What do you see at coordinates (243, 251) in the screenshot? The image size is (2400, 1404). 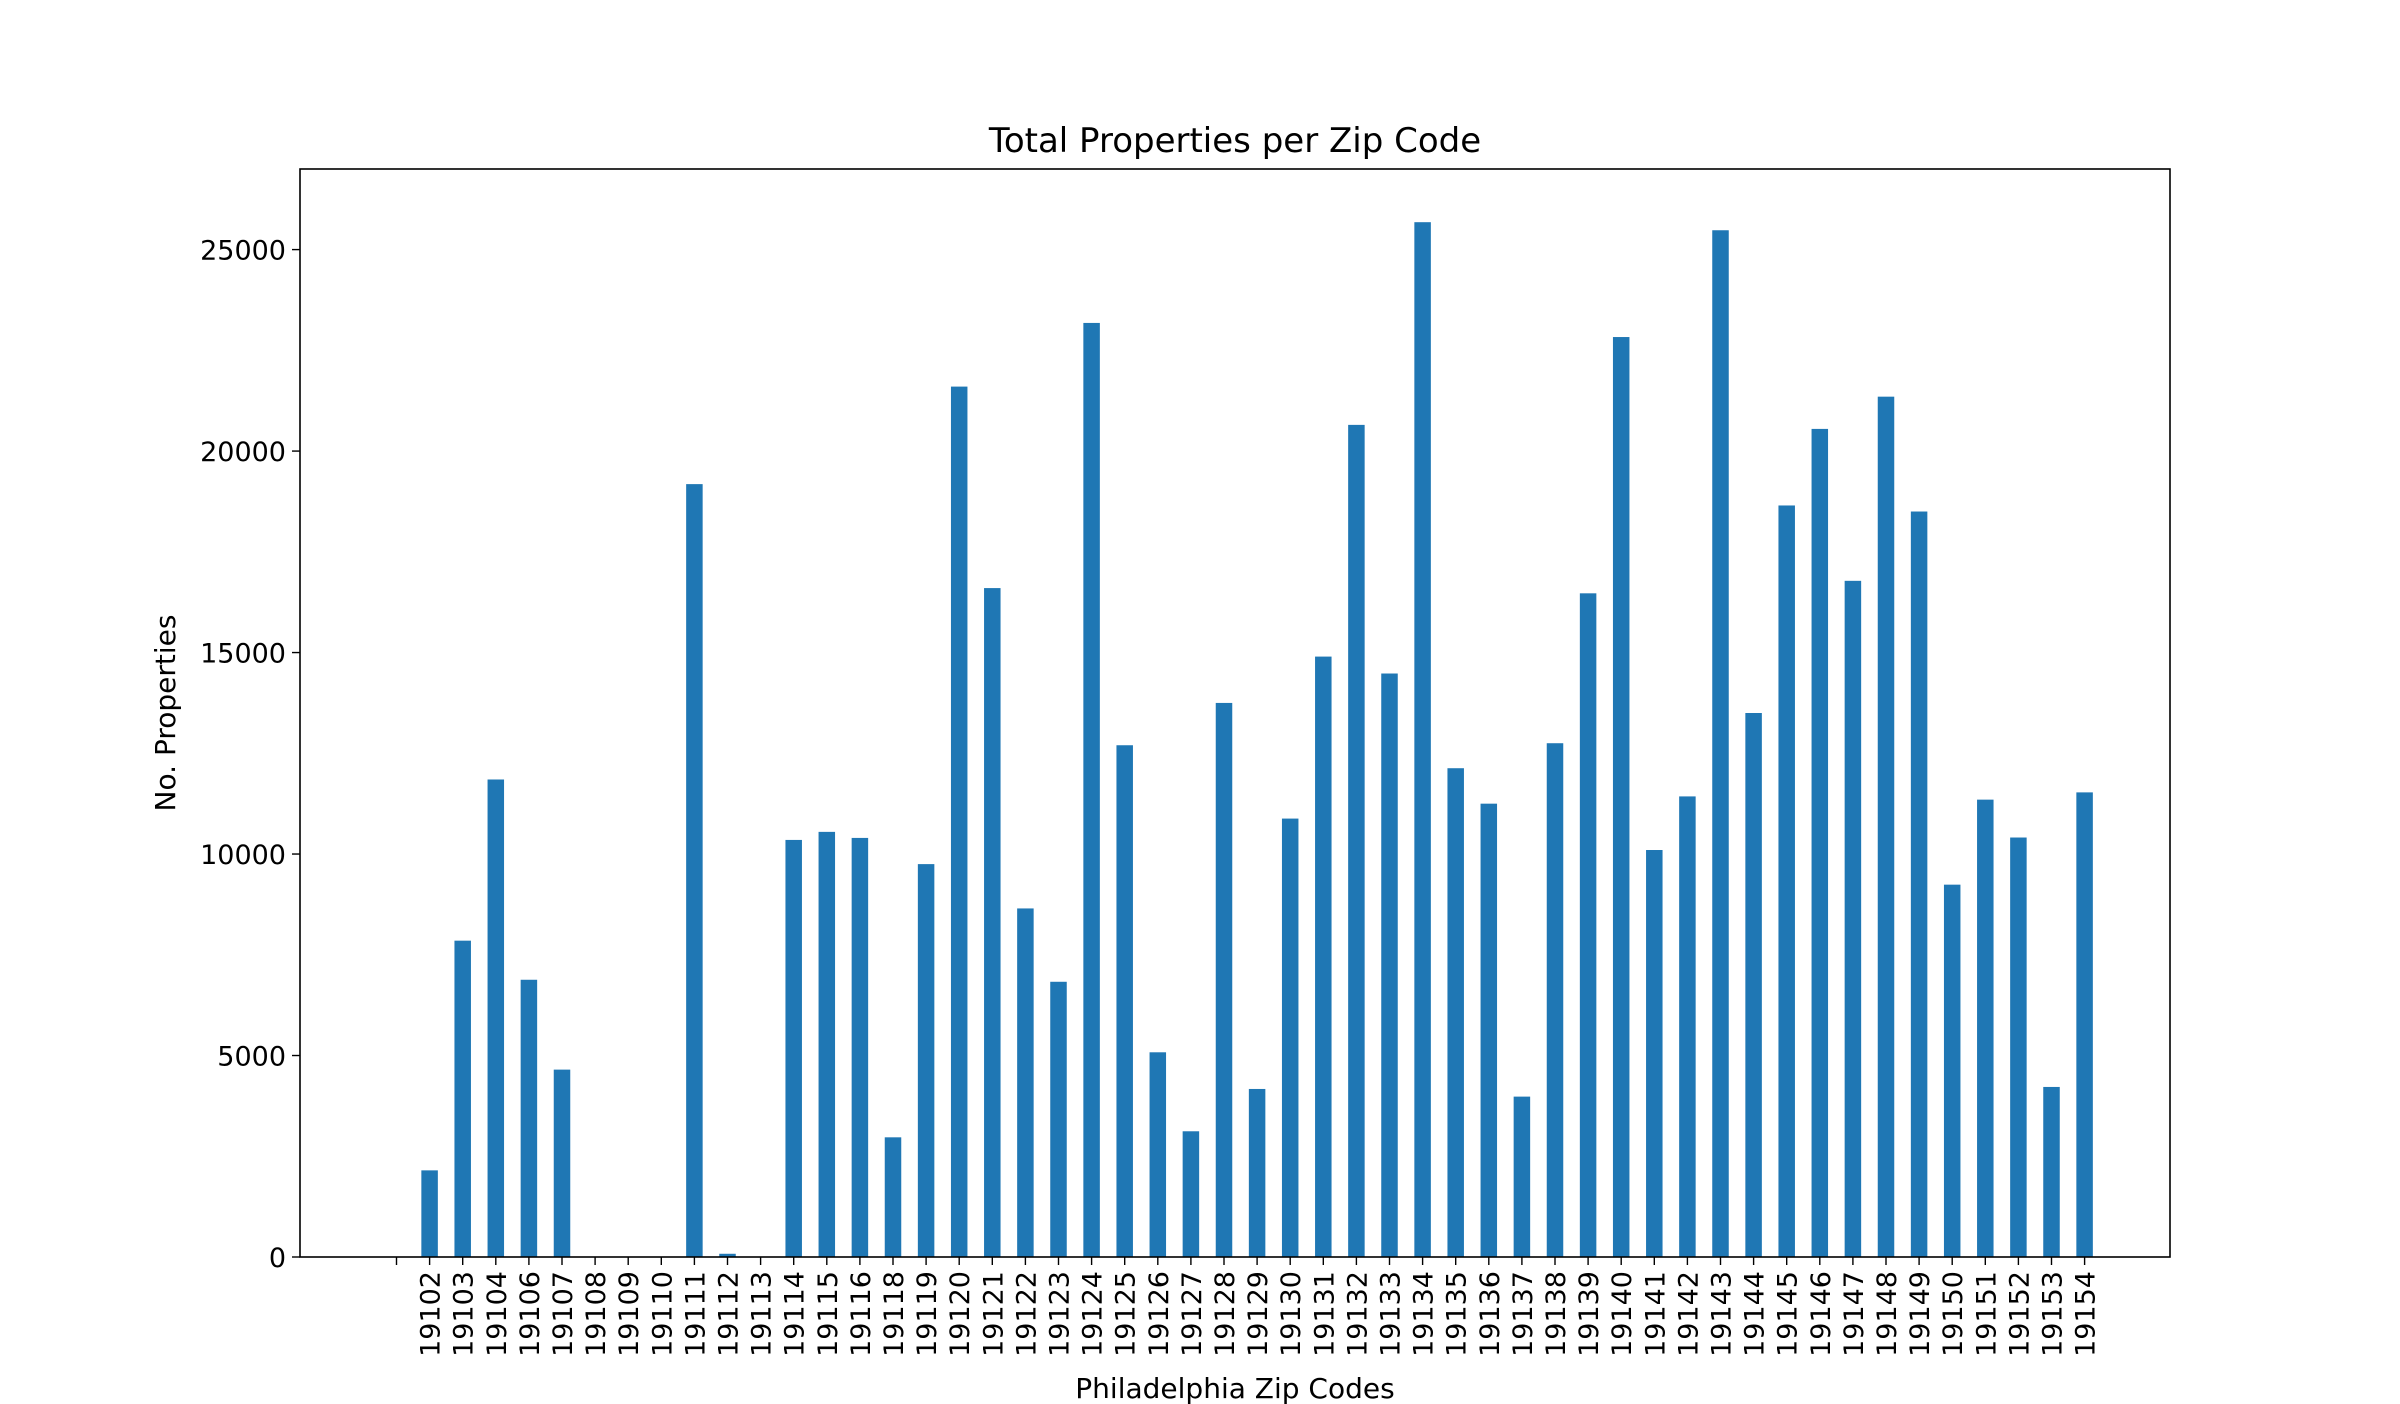 I see `y-tick-label: 25000` at bounding box center [243, 251].